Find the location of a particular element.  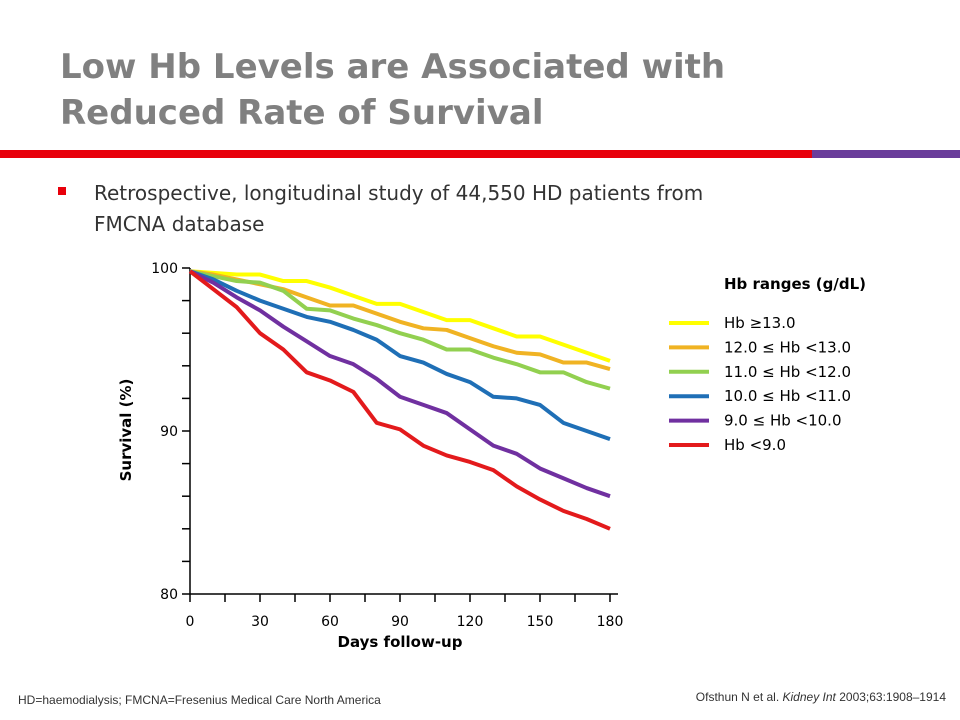

x-tick-label: 150 is located at coordinates (540, 622).